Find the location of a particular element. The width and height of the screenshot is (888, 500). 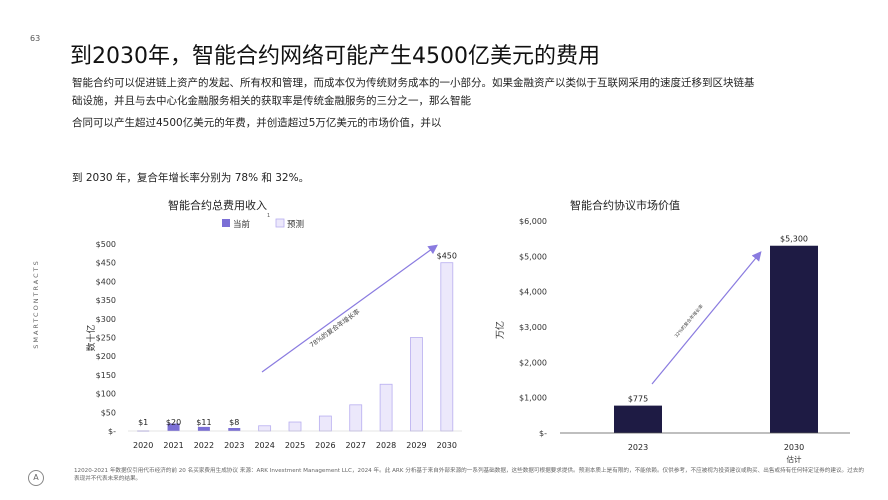

left-x-tick: 2026 is located at coordinates (325, 445).